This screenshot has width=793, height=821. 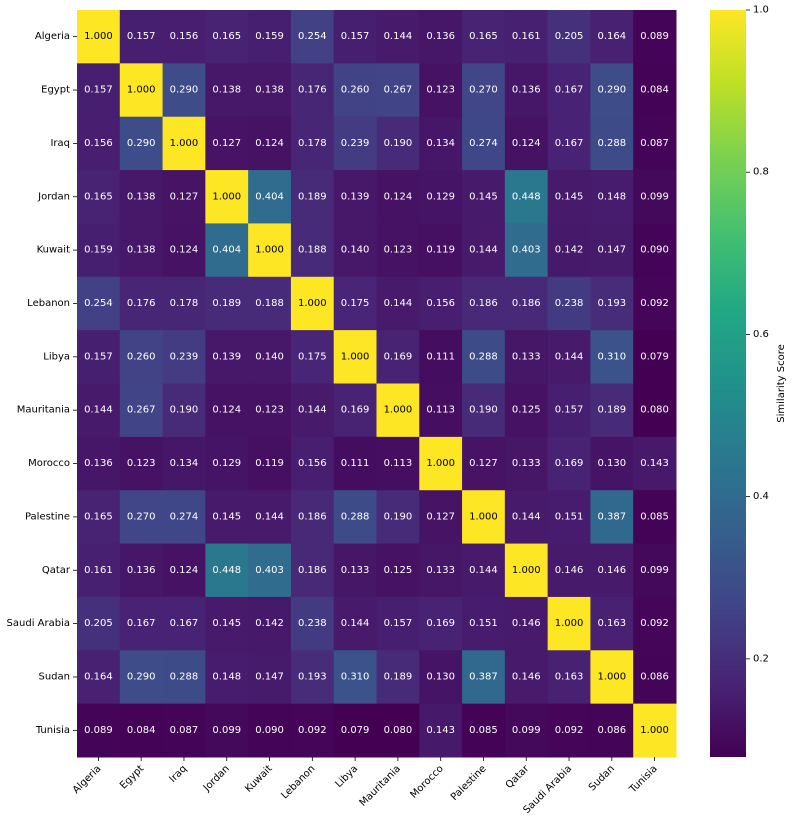 I want to click on colorbar-ticks: 0.2 0.4 0.6 0.8 1.0, so click(x=757, y=334).